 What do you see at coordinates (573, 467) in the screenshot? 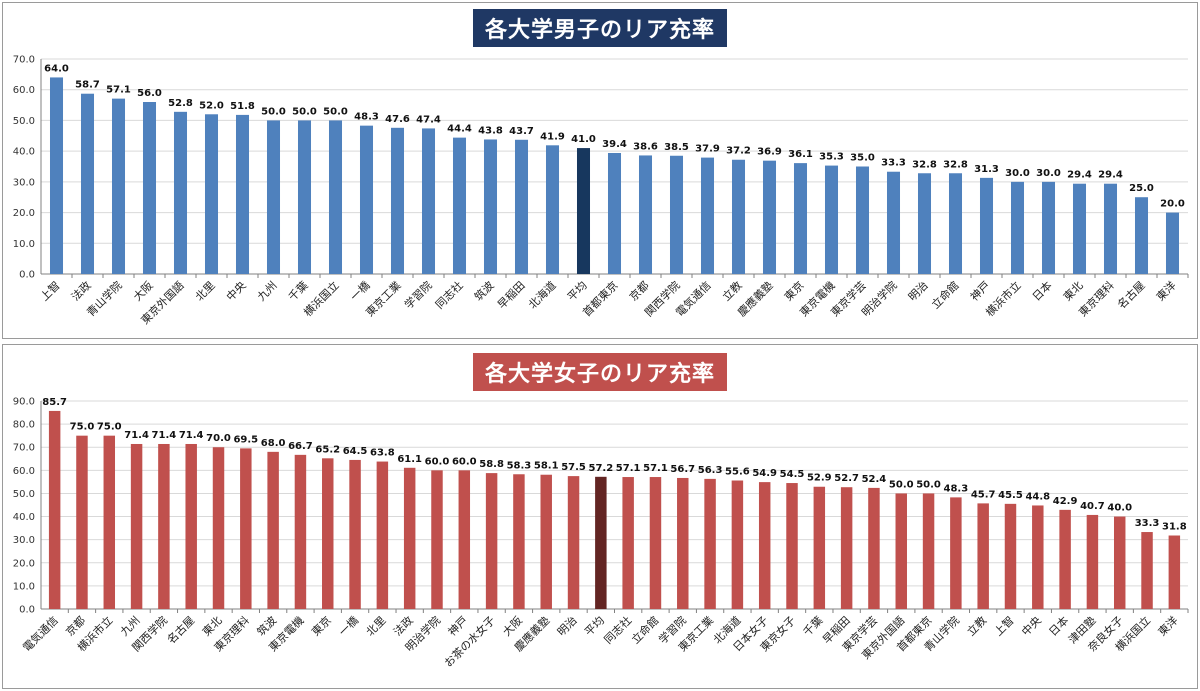
I see `data-label: 57.5` at bounding box center [573, 467].